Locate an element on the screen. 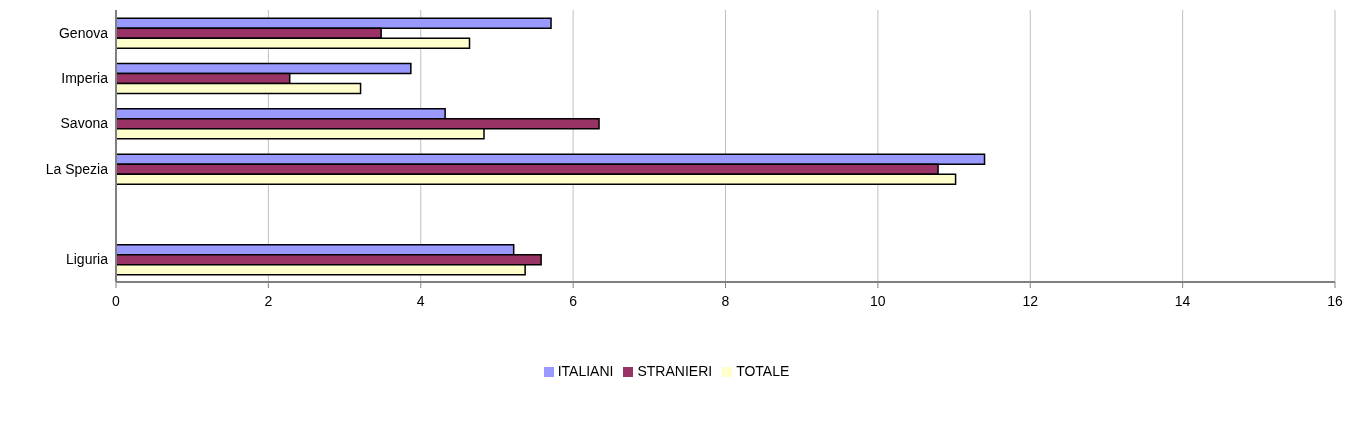 This screenshot has width=1357, height=440. x-tick-label: 14 is located at coordinates (1182, 300).